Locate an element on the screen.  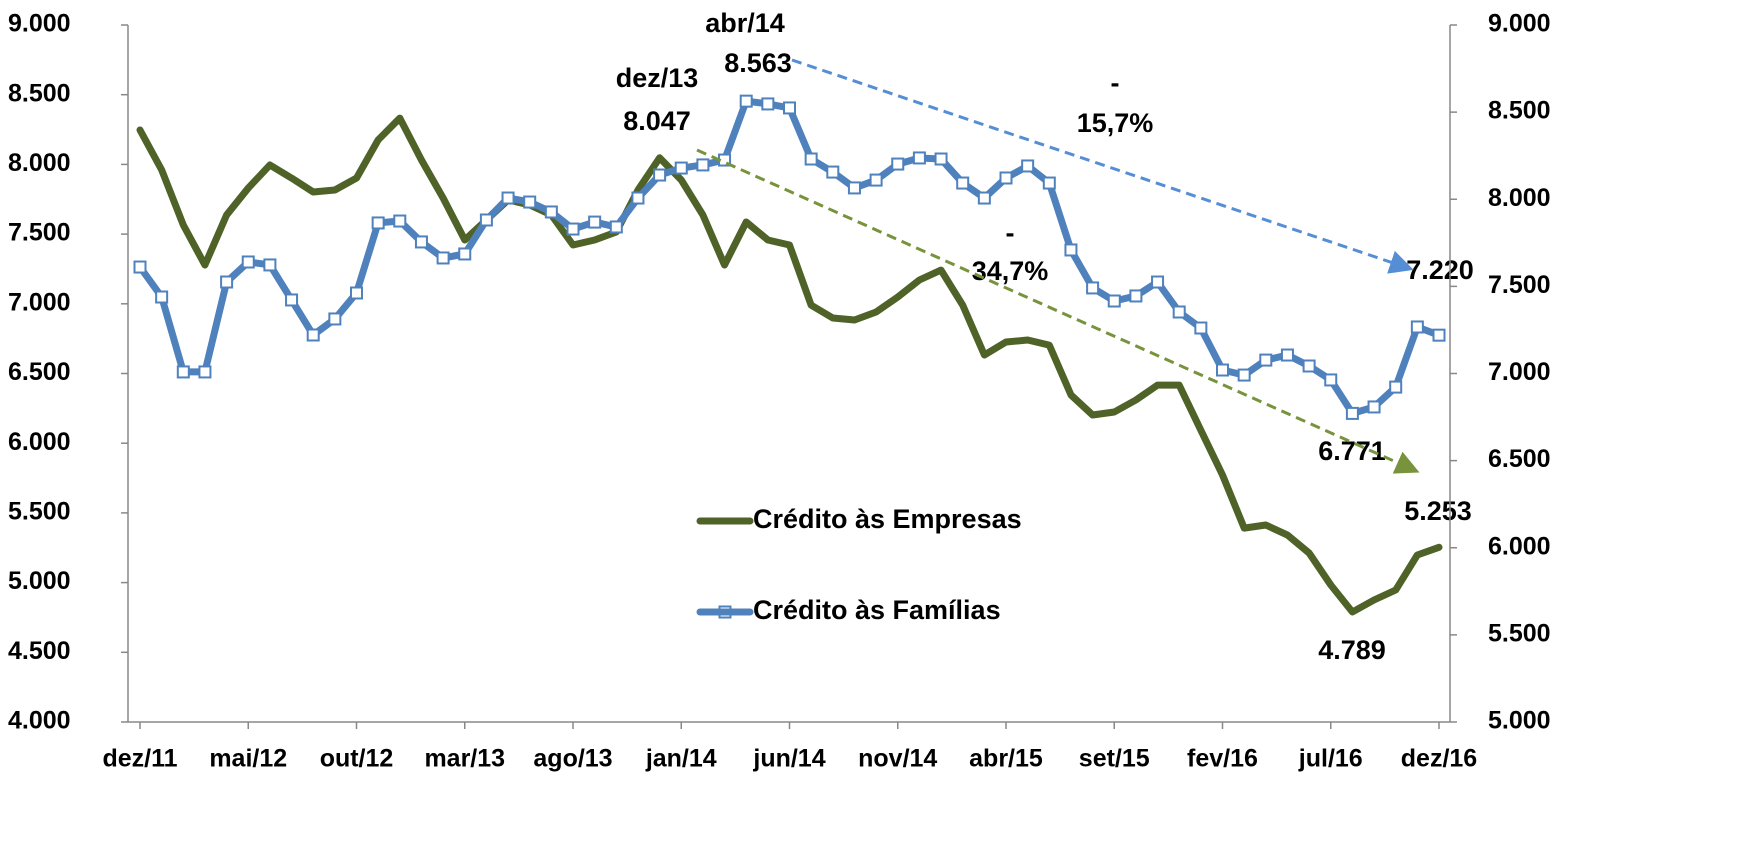
y2-tick-label: 8.500 is located at coordinates (1519, 111).